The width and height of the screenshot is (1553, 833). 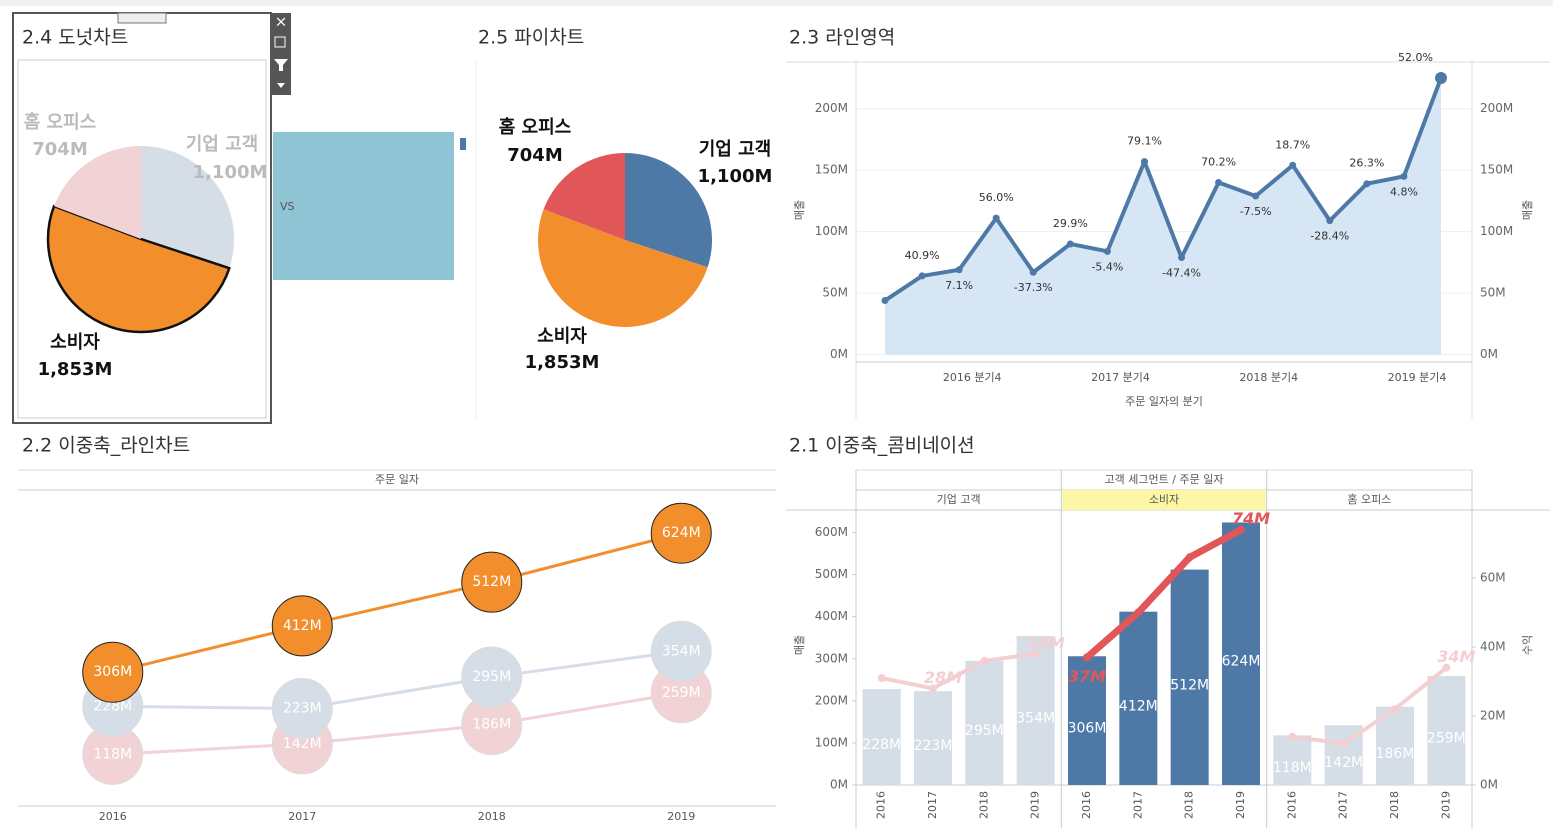 What do you see at coordinates (881, 745) in the screenshot?
I see `bar-label: 228M` at bounding box center [881, 745].